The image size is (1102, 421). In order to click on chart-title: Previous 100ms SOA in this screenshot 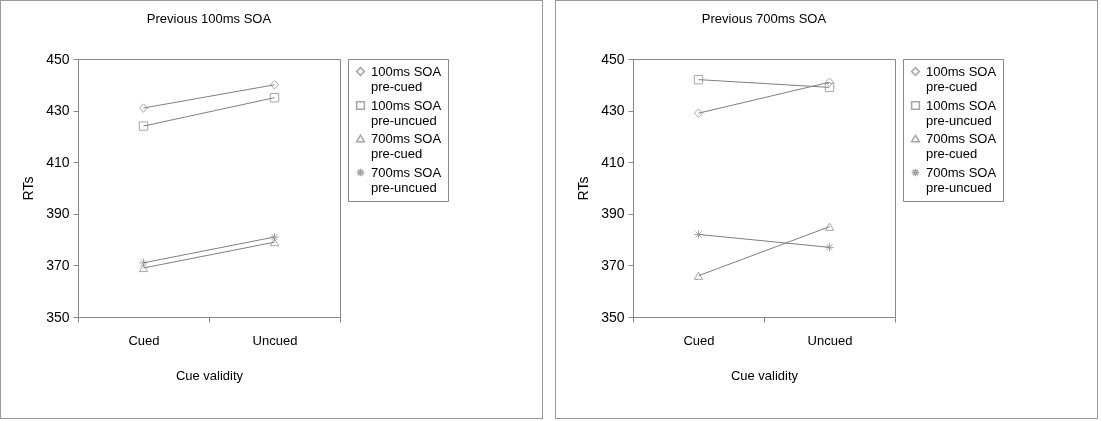, I will do `click(209, 18)`.